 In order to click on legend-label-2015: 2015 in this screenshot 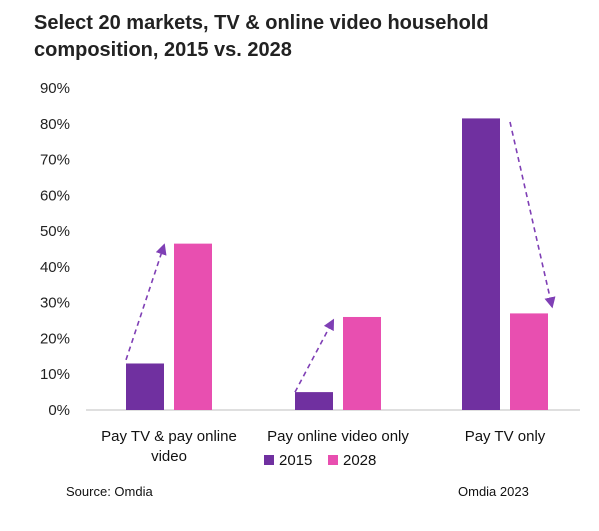, I will do `click(295, 460)`.